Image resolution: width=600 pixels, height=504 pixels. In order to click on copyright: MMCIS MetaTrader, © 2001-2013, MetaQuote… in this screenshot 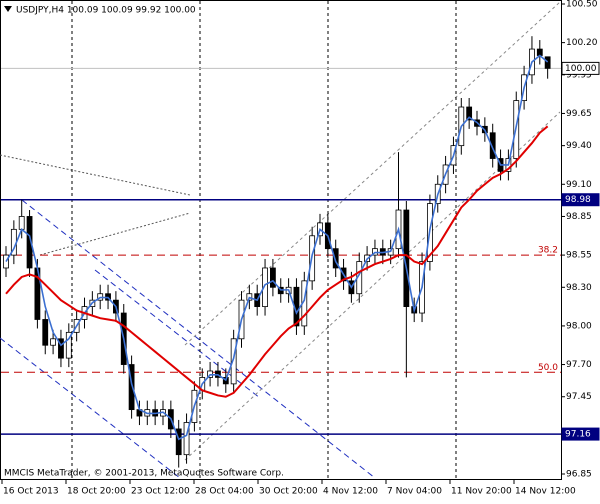, I will do `click(144, 474)`.